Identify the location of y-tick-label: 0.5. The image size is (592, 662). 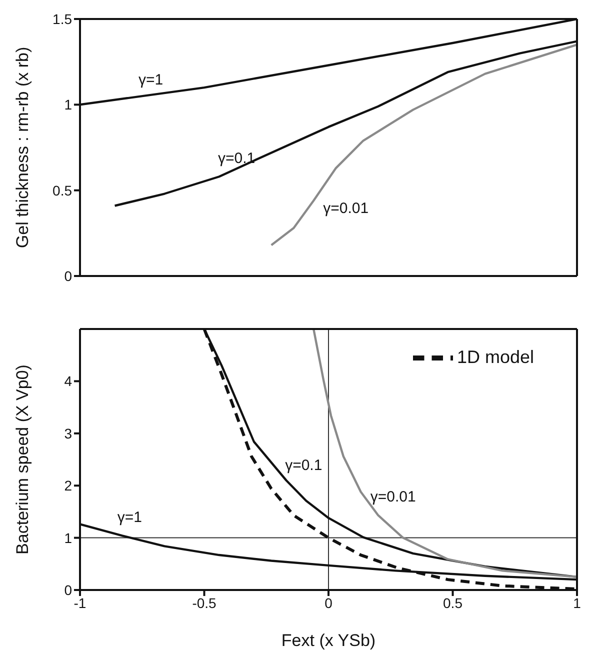
(62, 190).